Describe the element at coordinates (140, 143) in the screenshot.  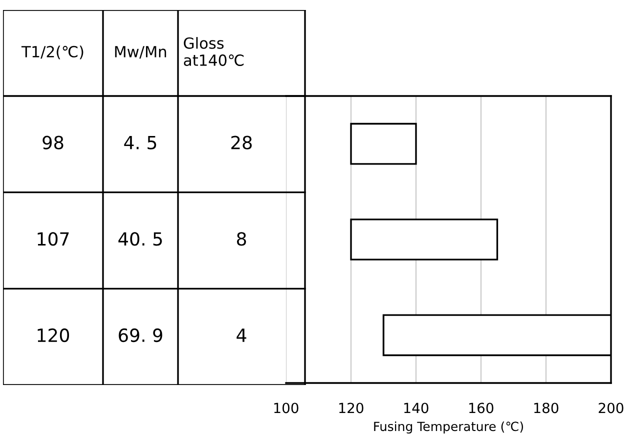
I see `text: 4. 5` at that location.